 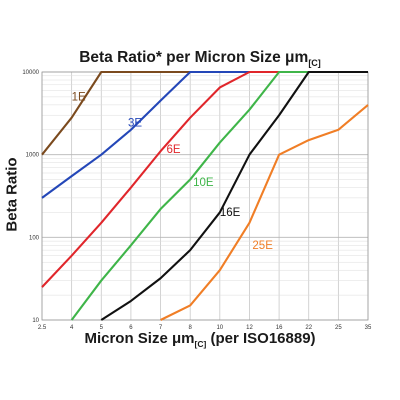 What do you see at coordinates (42, 328) in the screenshot?
I see `x-tick-label: 2.5` at bounding box center [42, 328].